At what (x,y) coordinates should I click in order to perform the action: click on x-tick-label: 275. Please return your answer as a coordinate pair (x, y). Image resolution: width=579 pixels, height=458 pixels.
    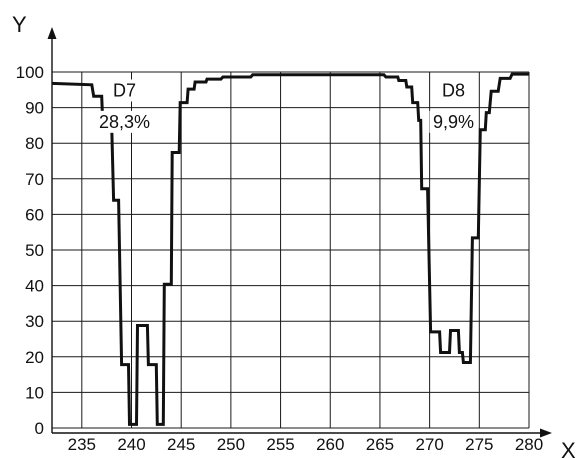
    Looking at the image, I should click on (479, 444).